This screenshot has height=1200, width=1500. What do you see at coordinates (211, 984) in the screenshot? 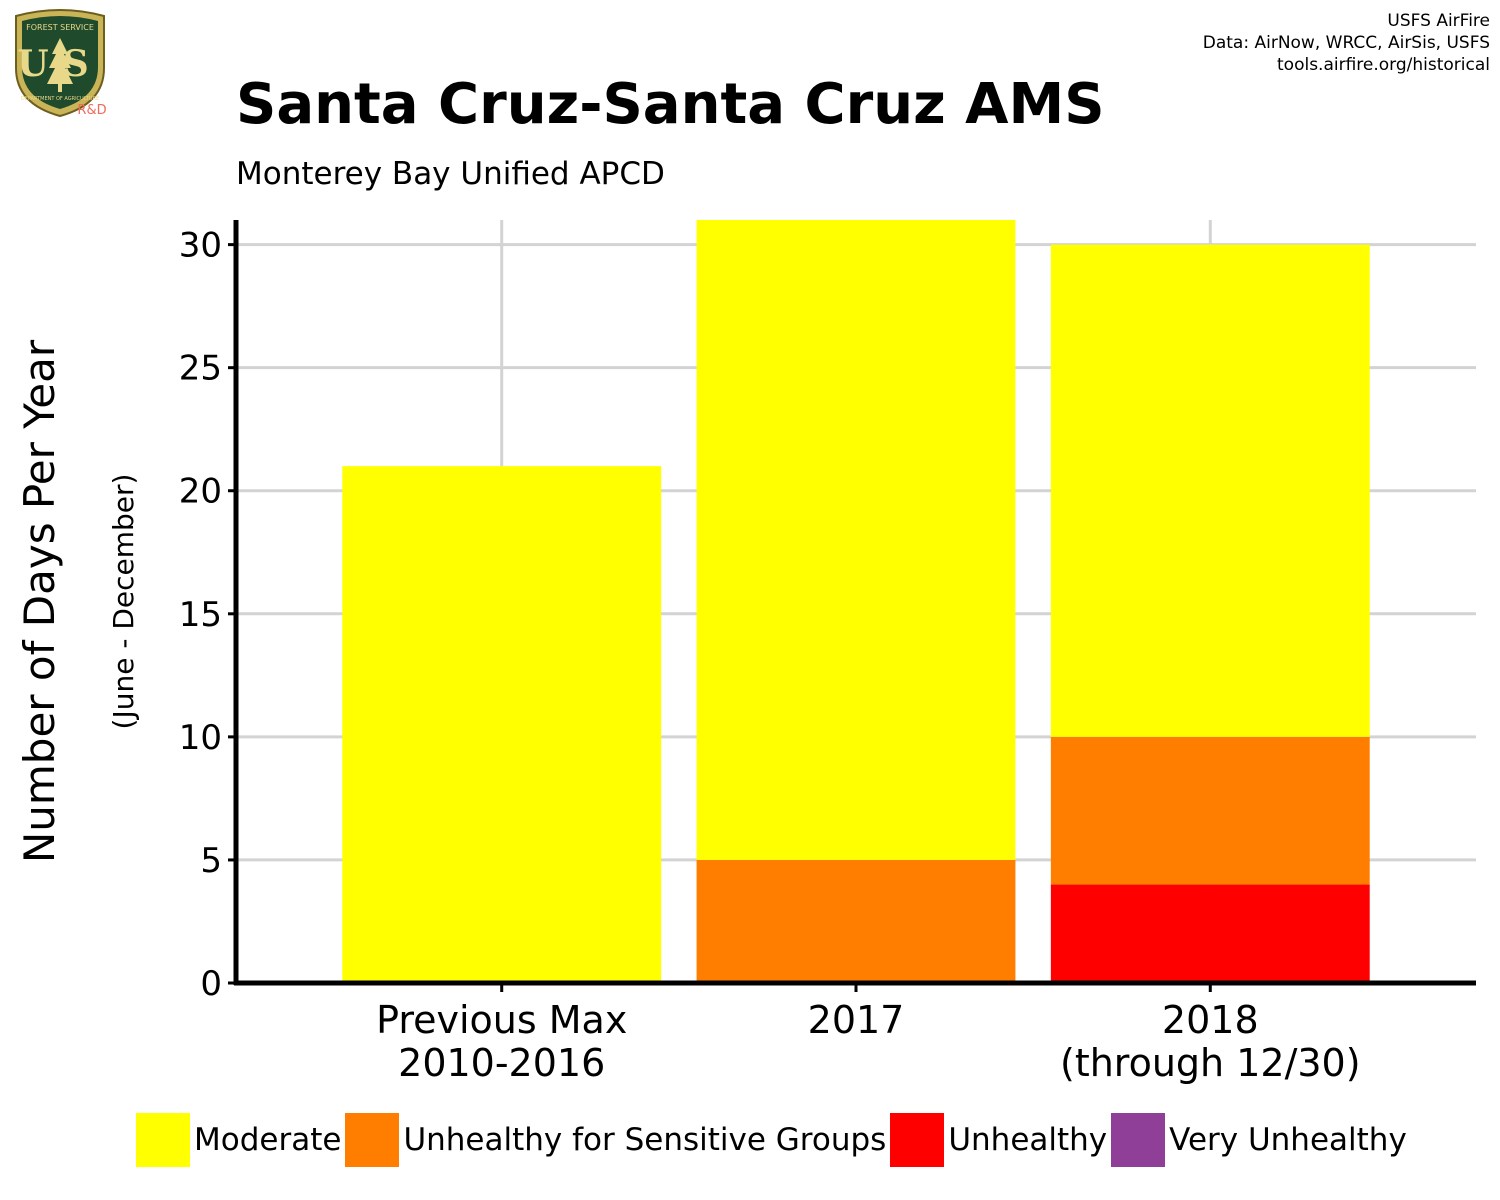
I see `y-tick-label: 0` at bounding box center [211, 984].